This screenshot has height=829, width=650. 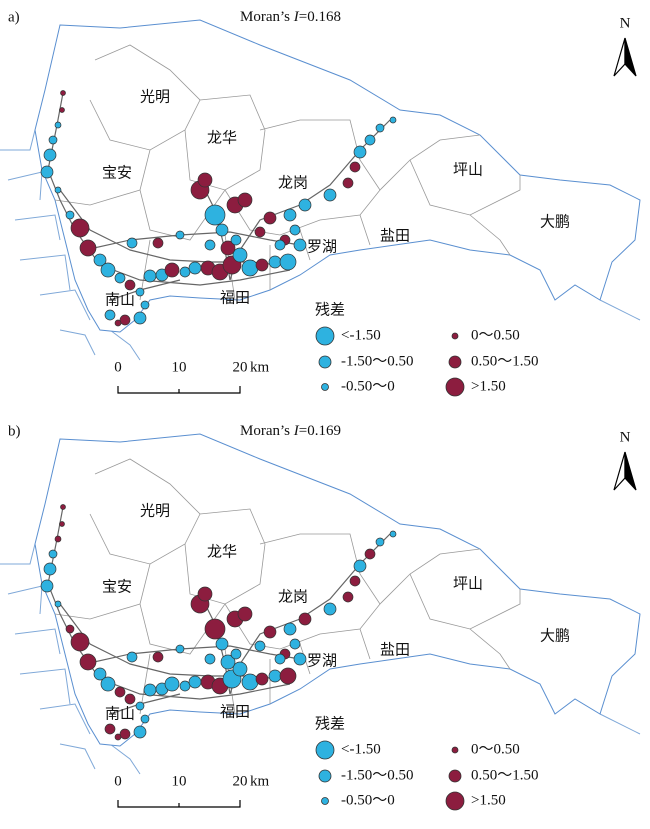 What do you see at coordinates (395, 650) in the screenshot?
I see `district-name: 盐田` at bounding box center [395, 650].